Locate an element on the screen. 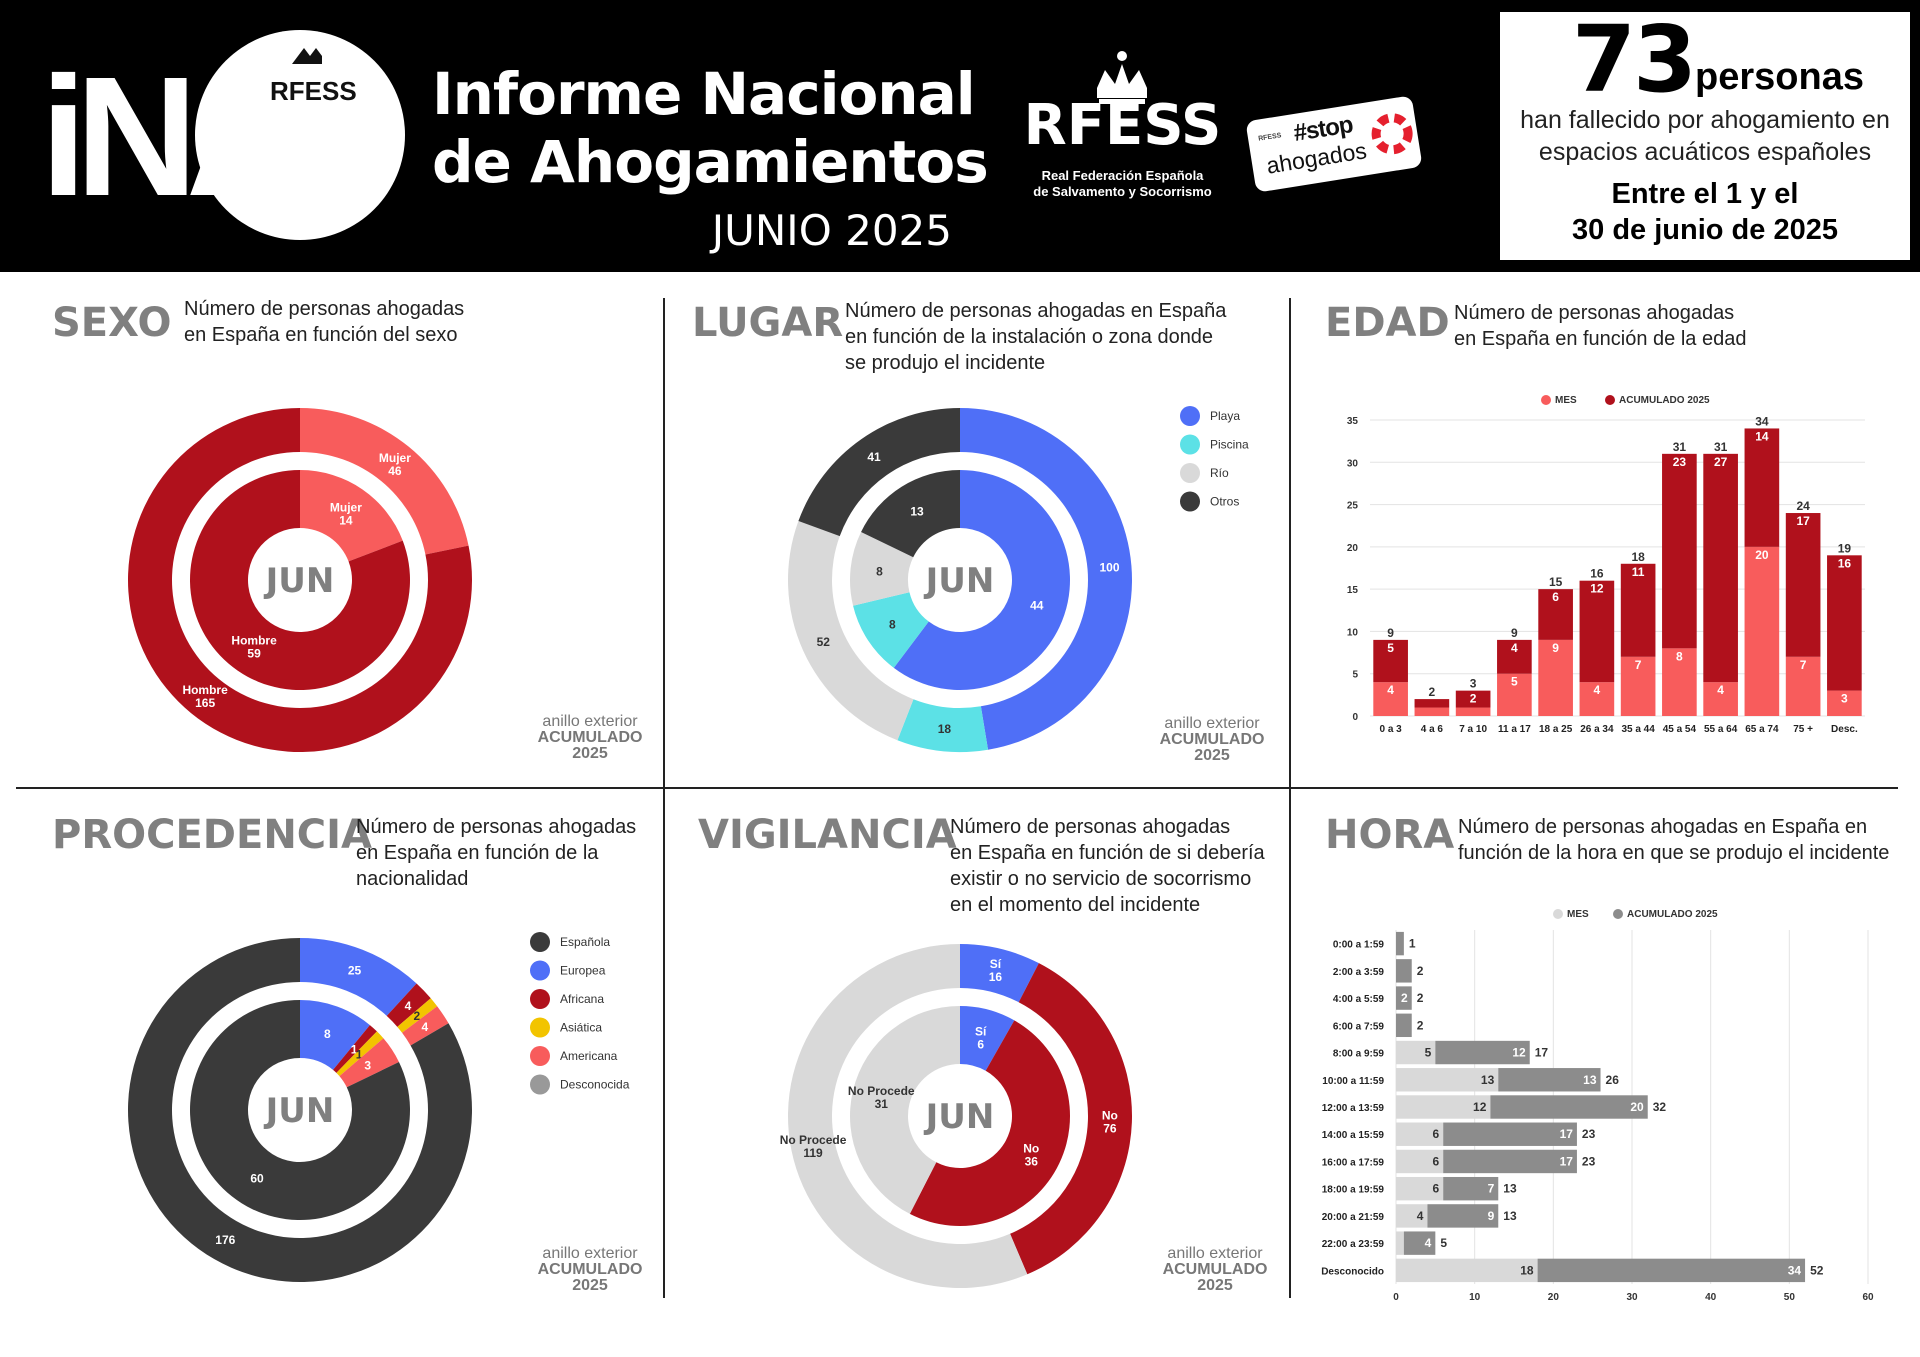 The image size is (1920, 1357). legend-swatch-africana is located at coordinates (540, 999).